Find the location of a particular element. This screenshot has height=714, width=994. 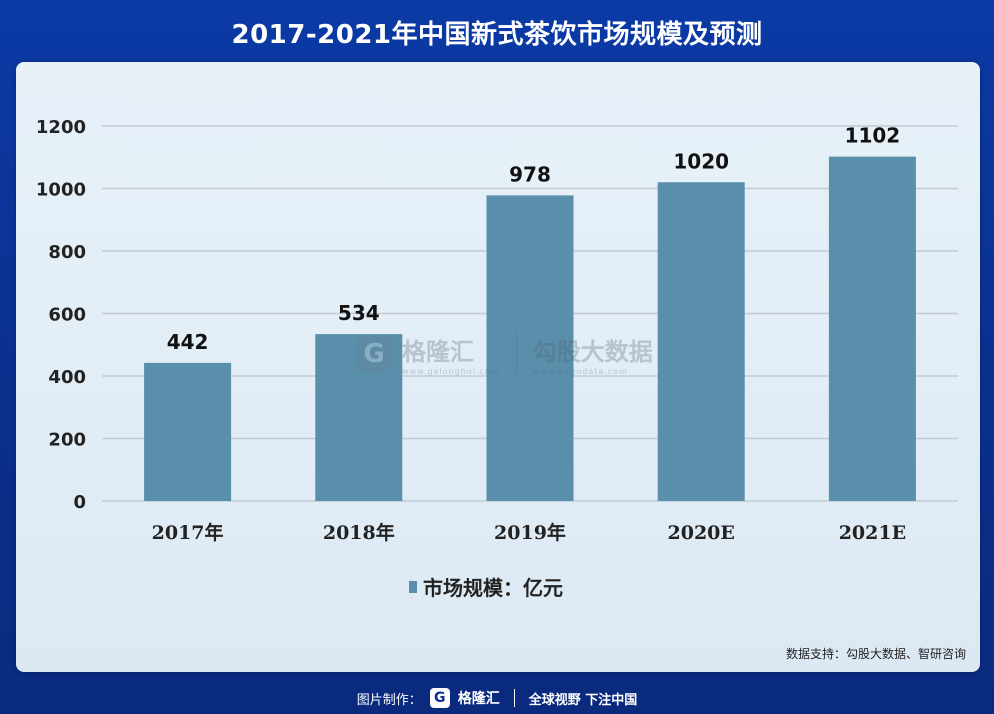

footer-divider is located at coordinates (514, 698).